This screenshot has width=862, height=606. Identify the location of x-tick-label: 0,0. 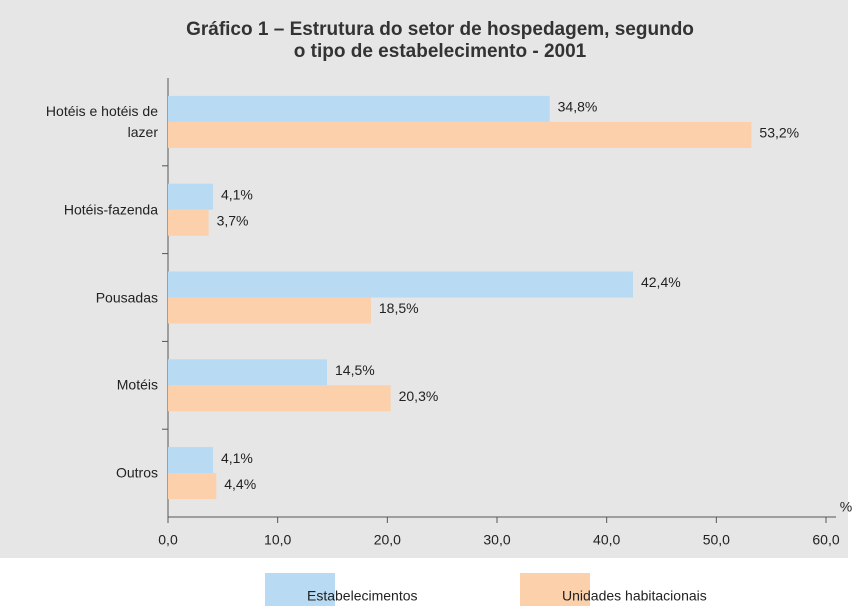
(168, 540).